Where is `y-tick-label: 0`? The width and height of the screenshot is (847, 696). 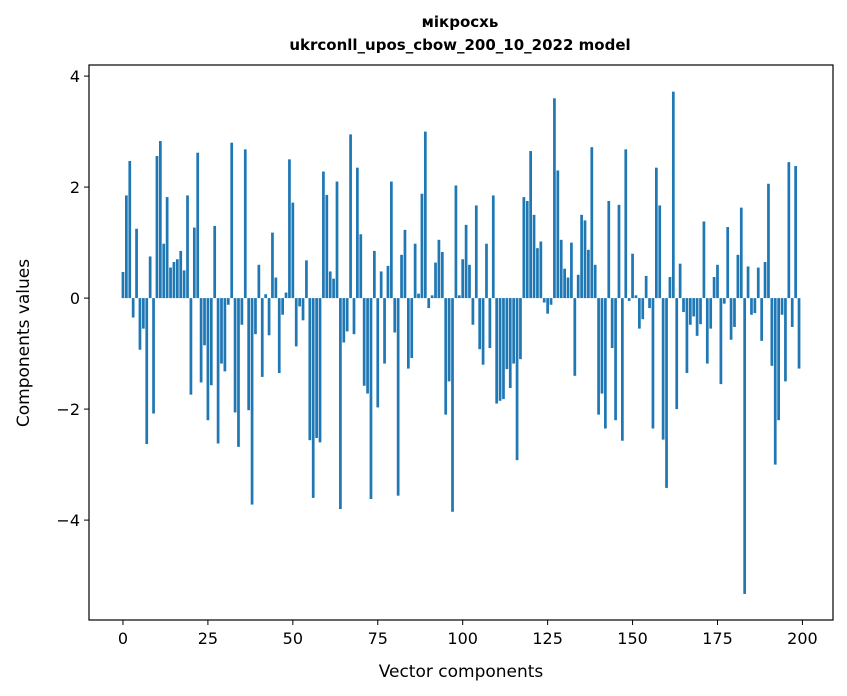
y-tick-label: 0 is located at coordinates (75, 298).